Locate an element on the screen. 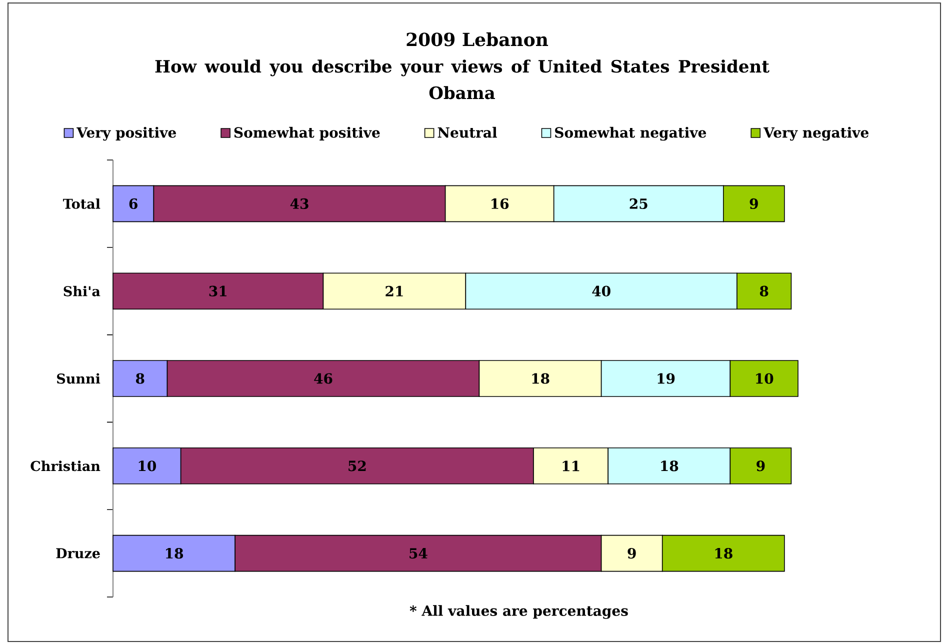 The image size is (942, 643). data-label: 31 is located at coordinates (217, 291).